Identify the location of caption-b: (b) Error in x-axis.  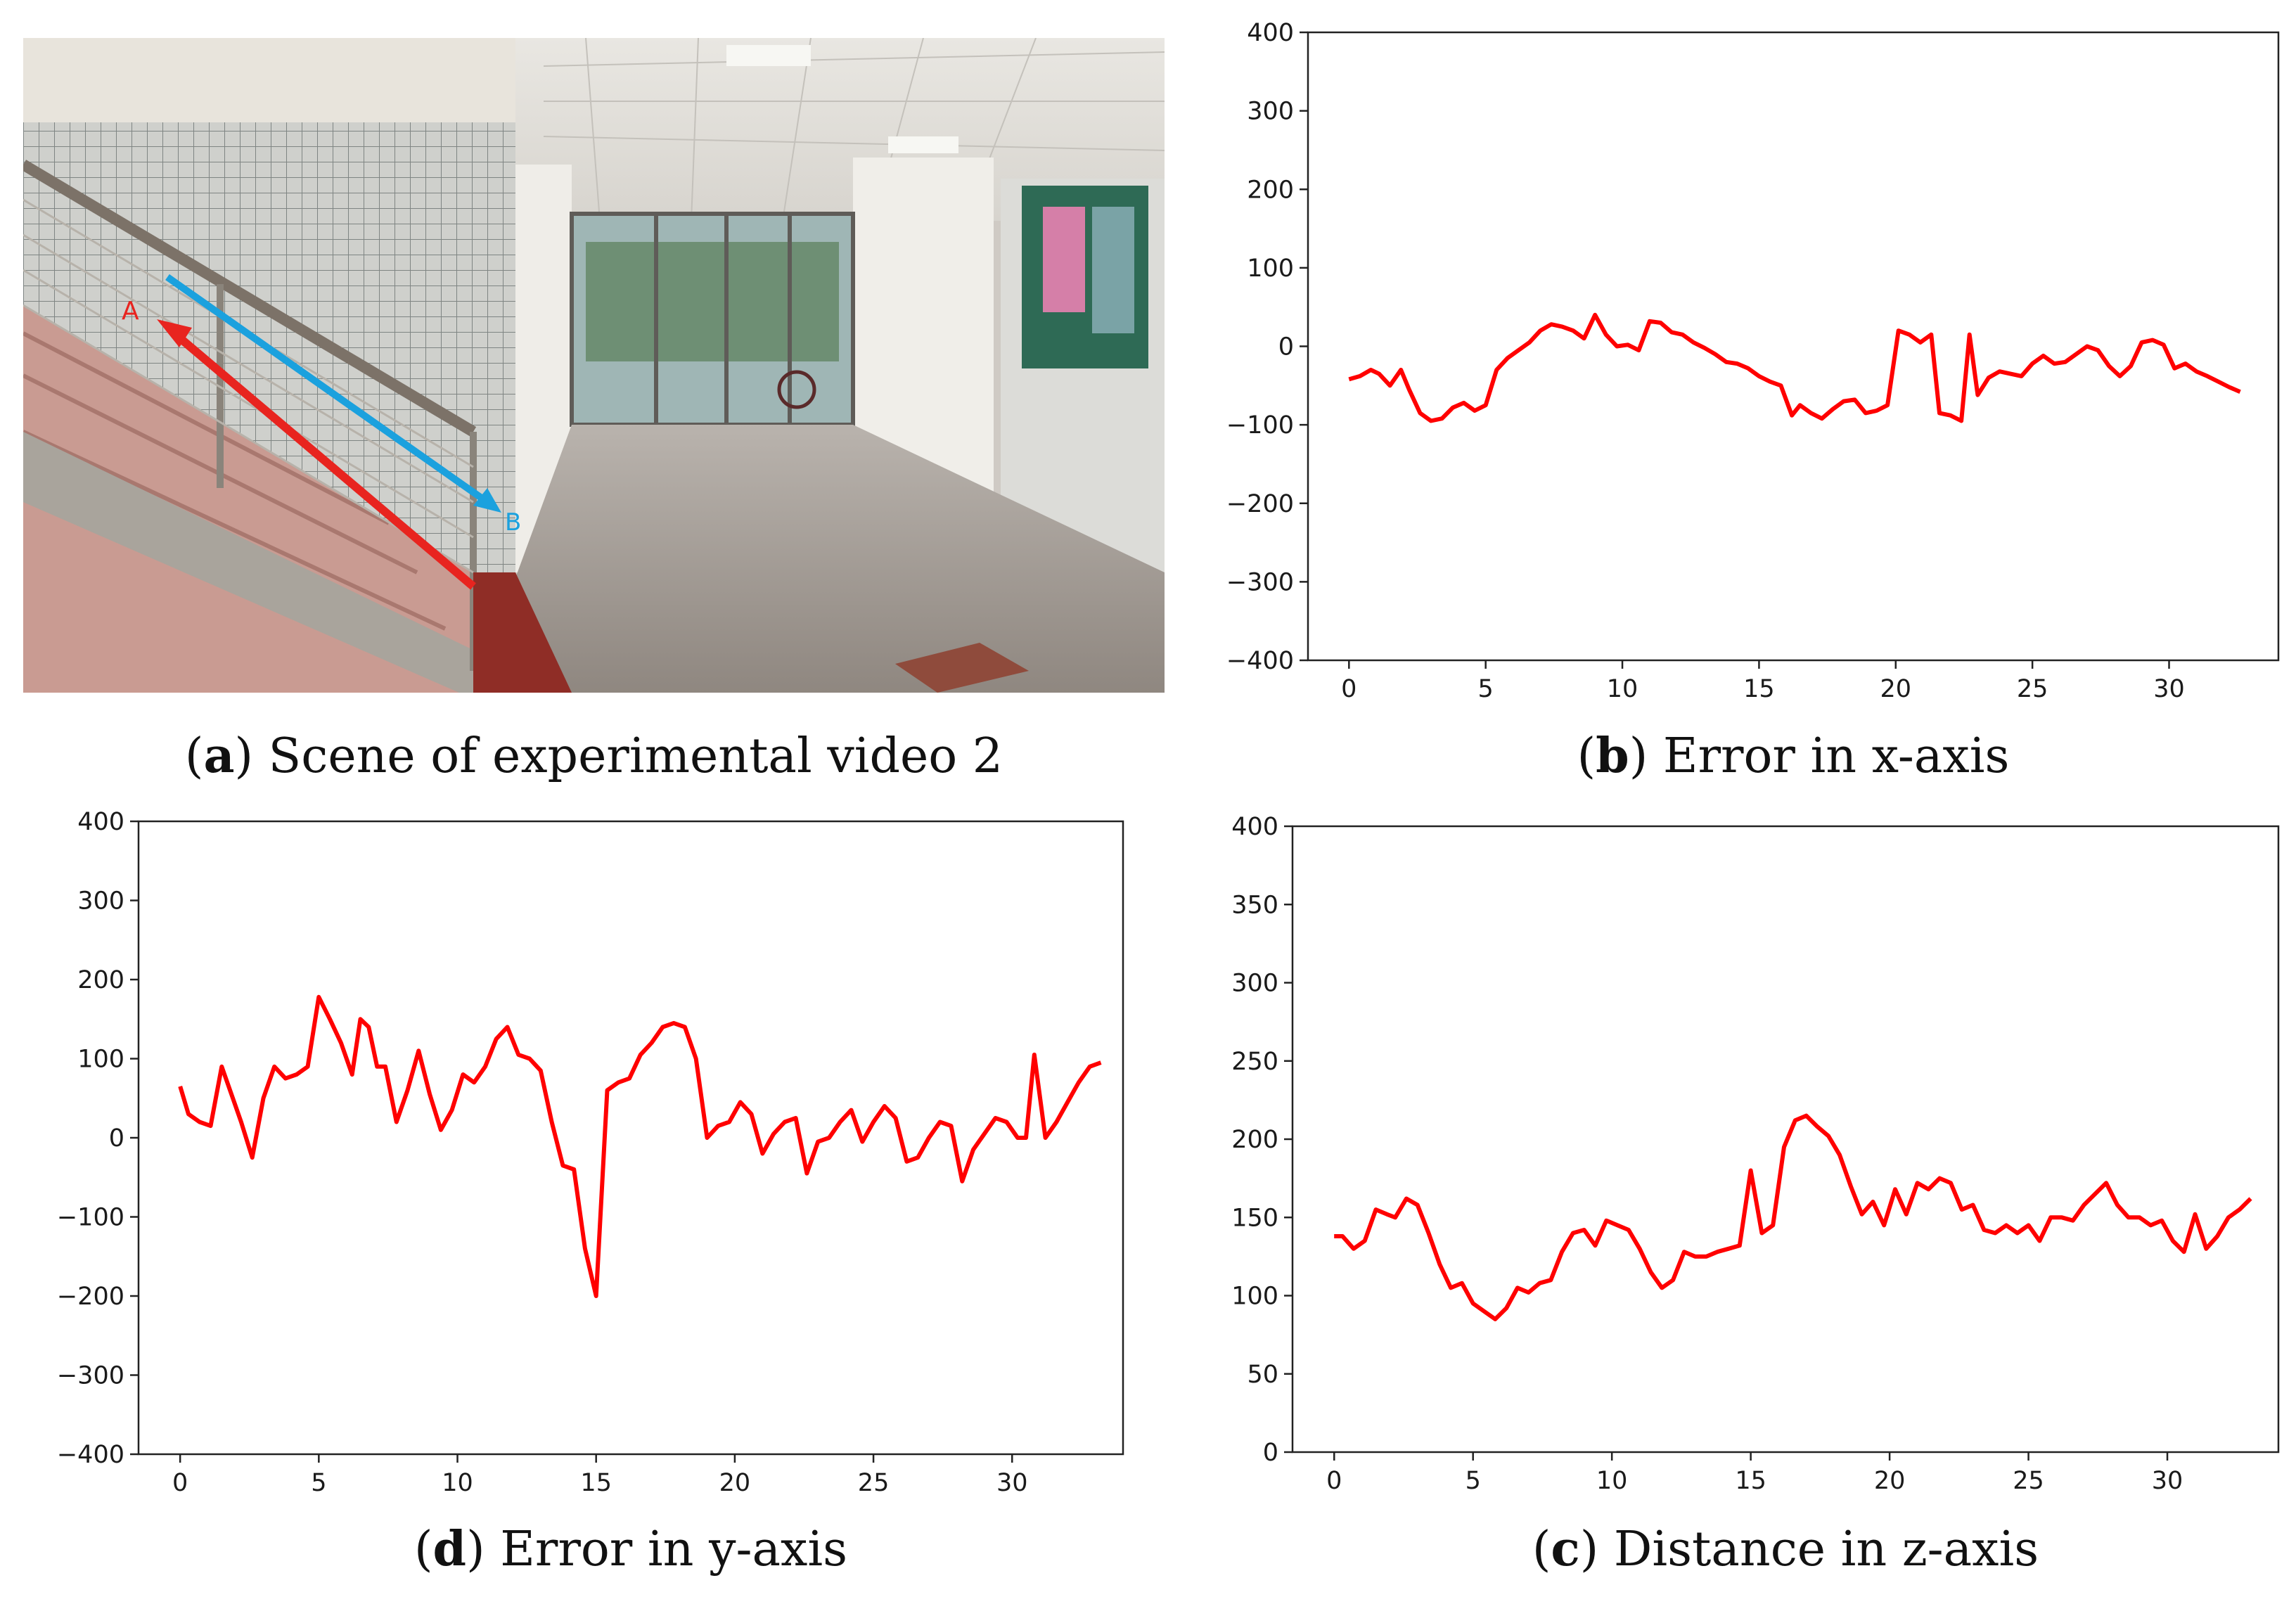
(1793, 756).